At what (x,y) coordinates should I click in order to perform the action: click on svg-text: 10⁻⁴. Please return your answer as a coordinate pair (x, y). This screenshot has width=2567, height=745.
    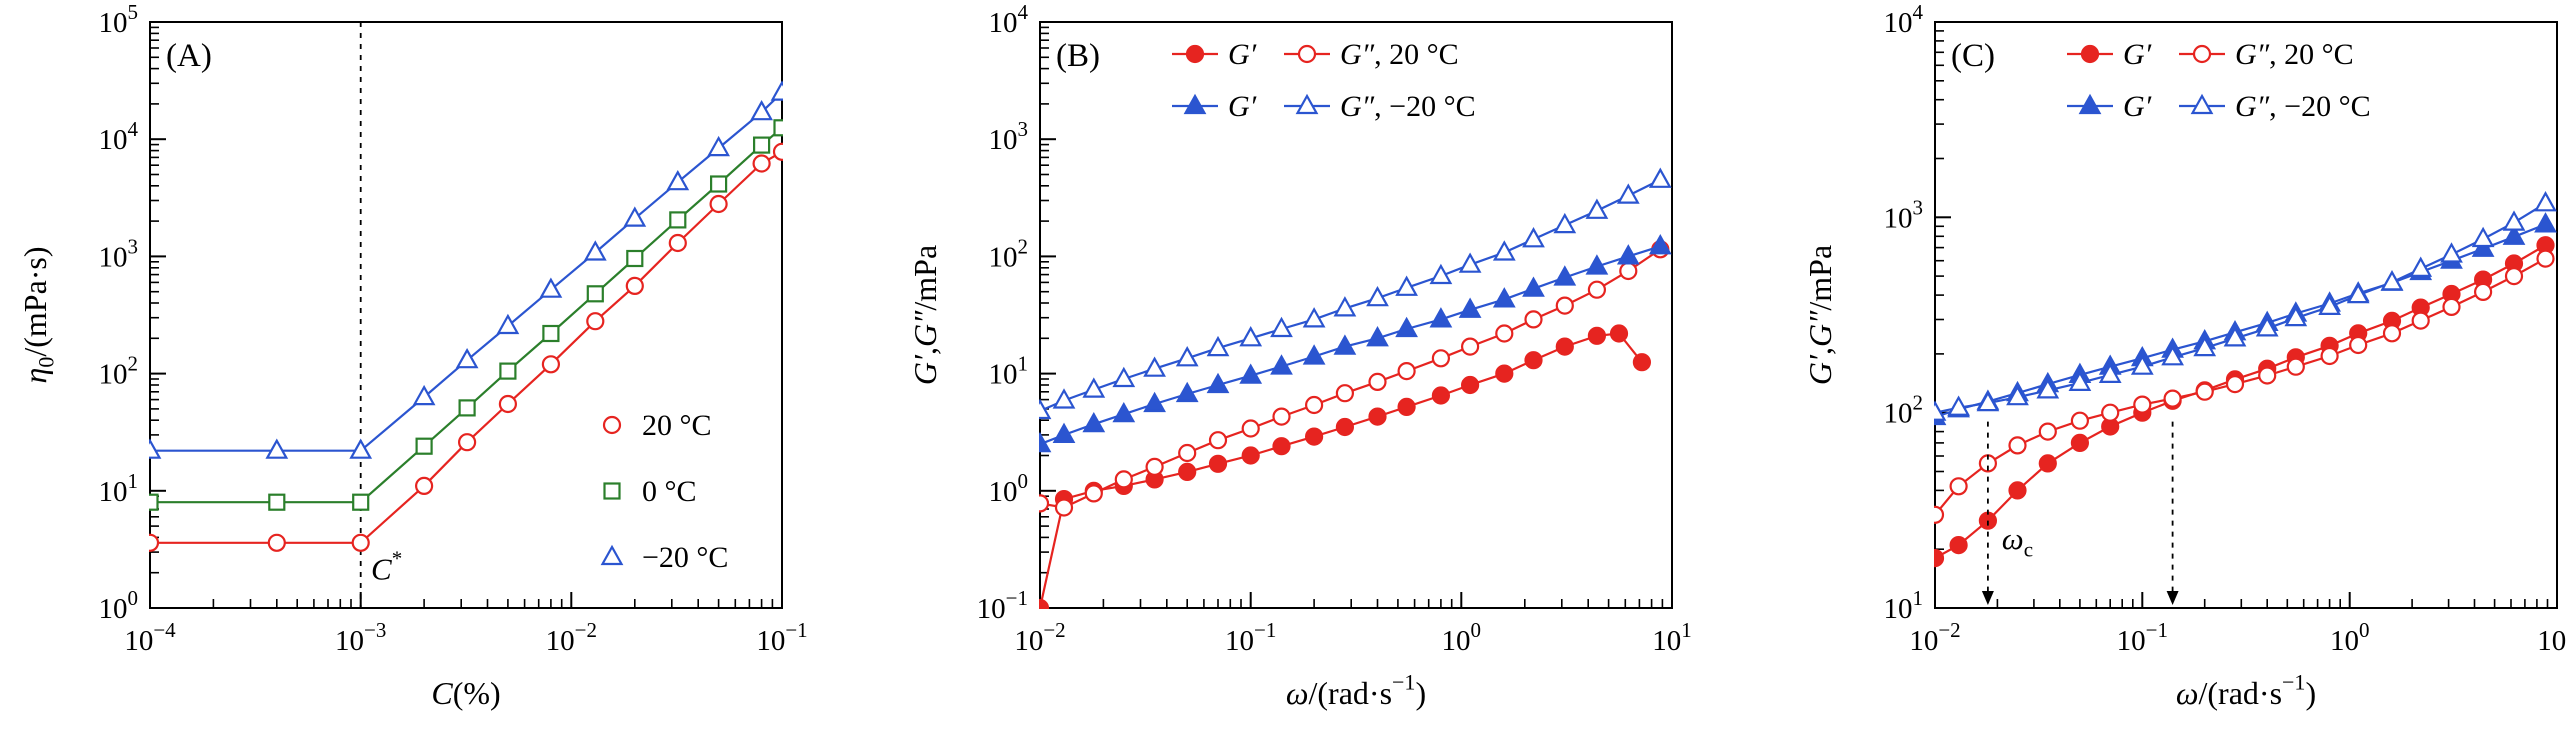
    Looking at the image, I should click on (150, 637).